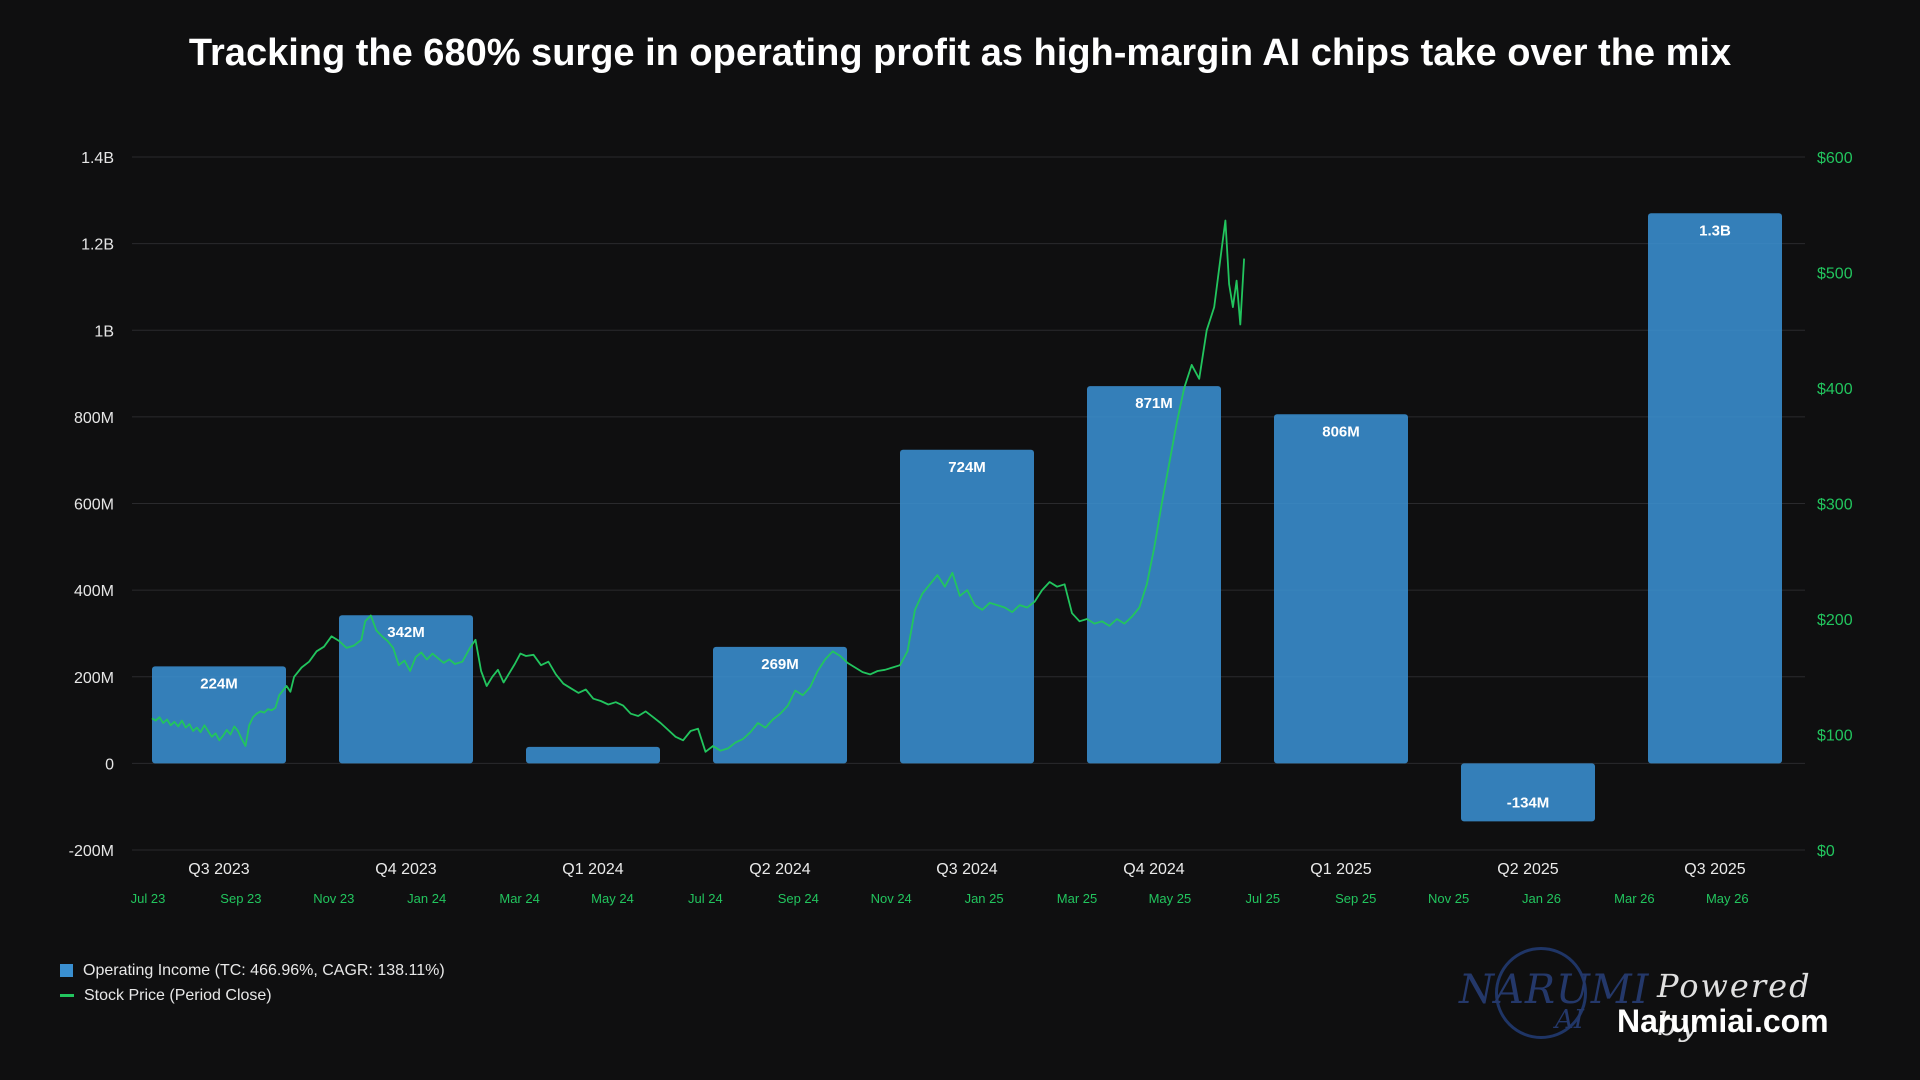 This screenshot has width=1920, height=1080. What do you see at coordinates (109, 764) in the screenshot?
I see `left-tick-label: 0` at bounding box center [109, 764].